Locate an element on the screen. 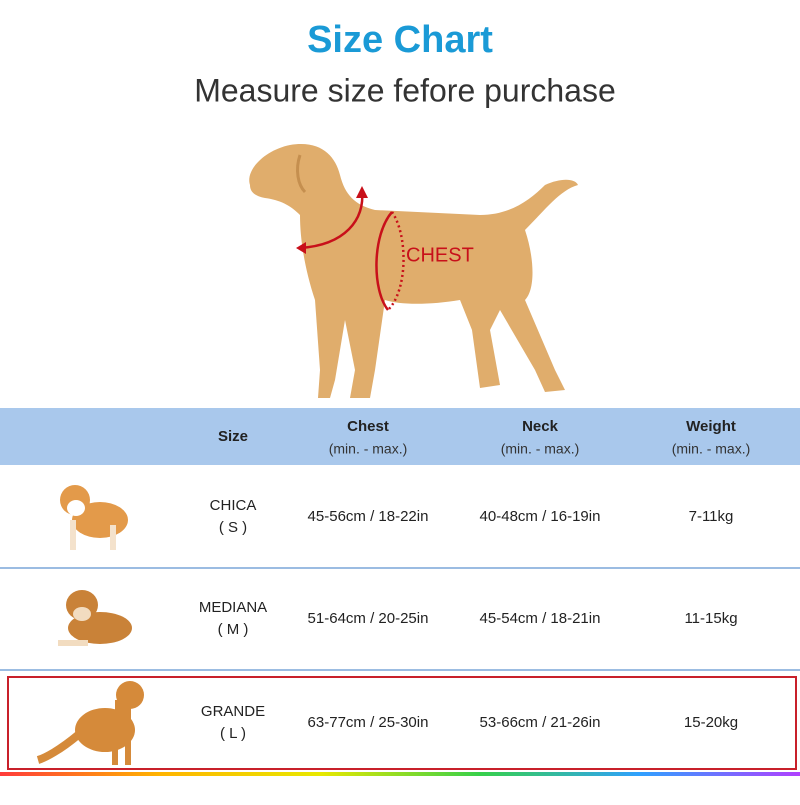 Image resolution: width=800 pixels, height=805 pixels. size-code: ( L ) is located at coordinates (233, 733).